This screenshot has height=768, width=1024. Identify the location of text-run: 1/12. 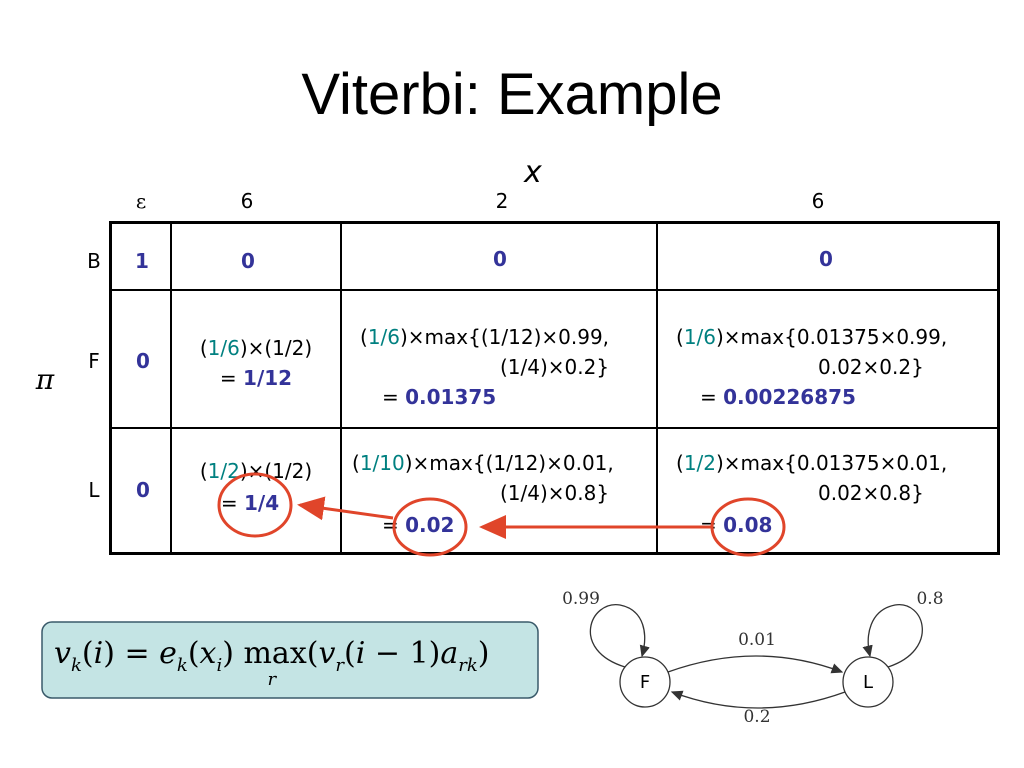
(268, 378).